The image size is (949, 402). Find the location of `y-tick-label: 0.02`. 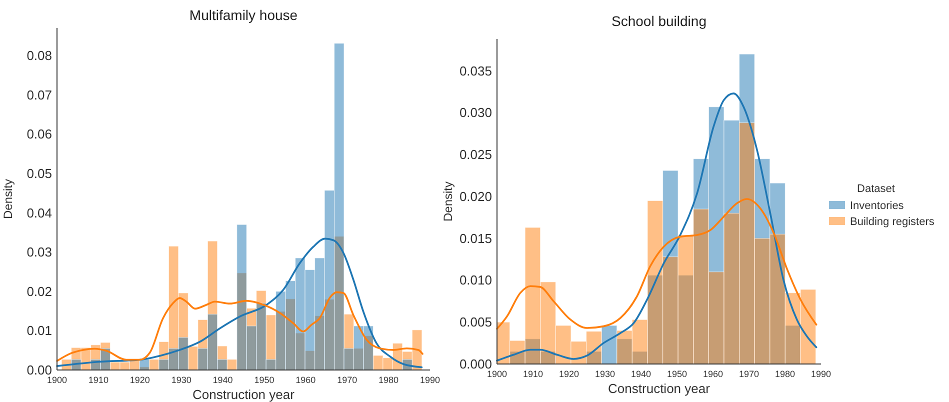

y-tick-label: 0.02 is located at coordinates (39, 291).